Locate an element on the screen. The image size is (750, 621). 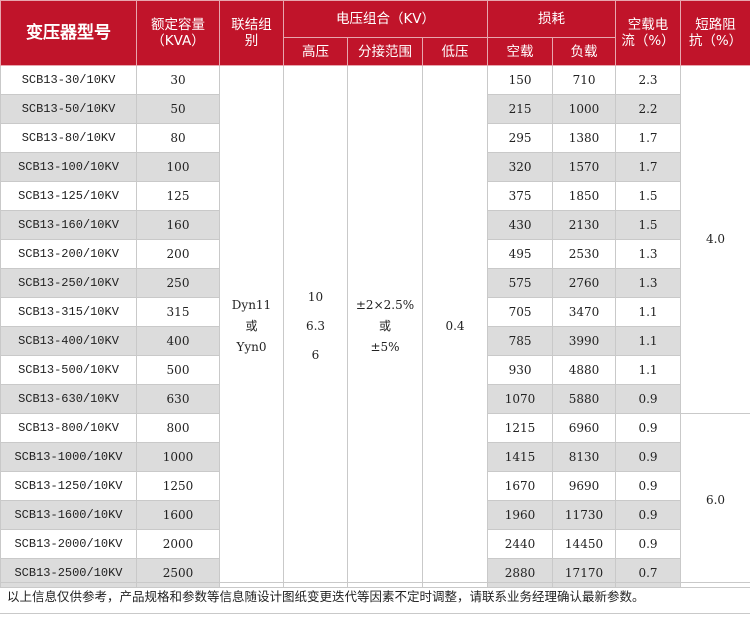
capacity-cell: 500 is located at coordinates (178, 370).